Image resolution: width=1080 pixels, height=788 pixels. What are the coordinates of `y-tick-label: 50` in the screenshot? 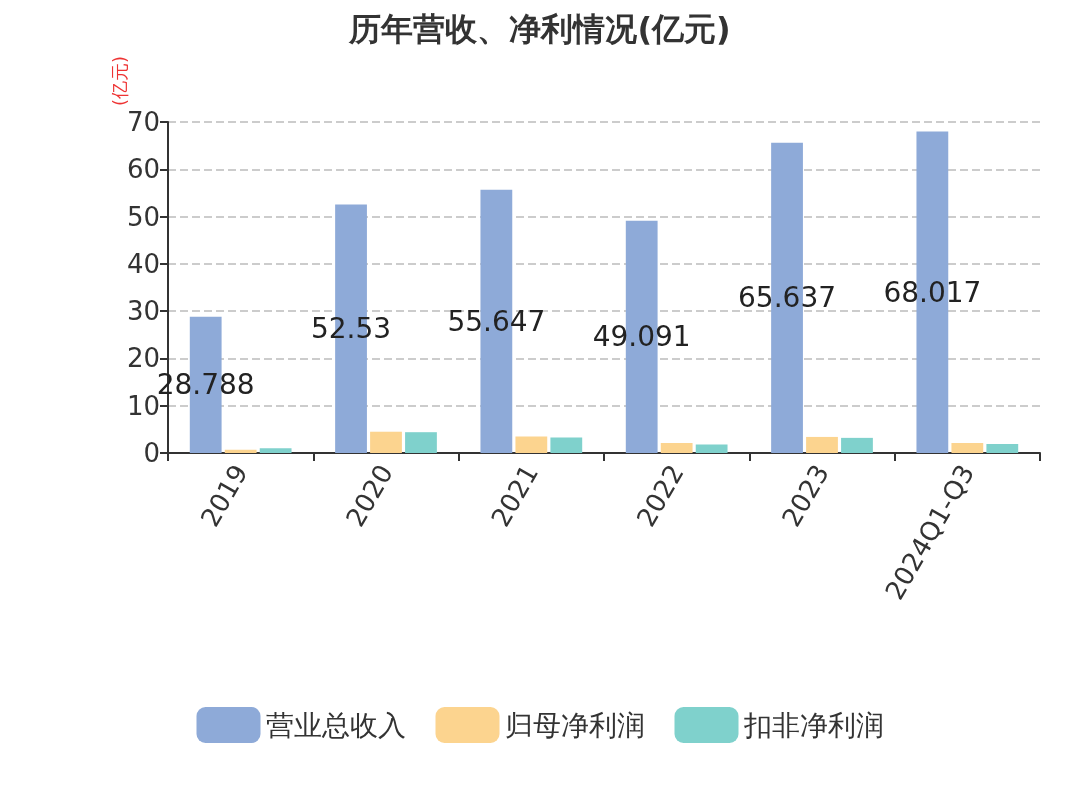 It's located at (143, 216).